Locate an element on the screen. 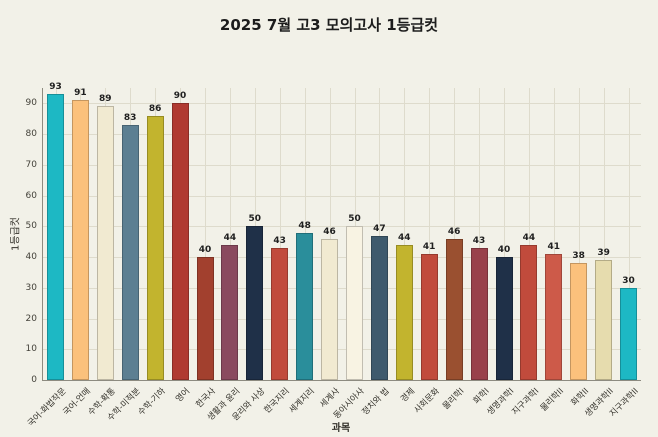  y-tick-label: 80 is located at coordinates (31, 134).